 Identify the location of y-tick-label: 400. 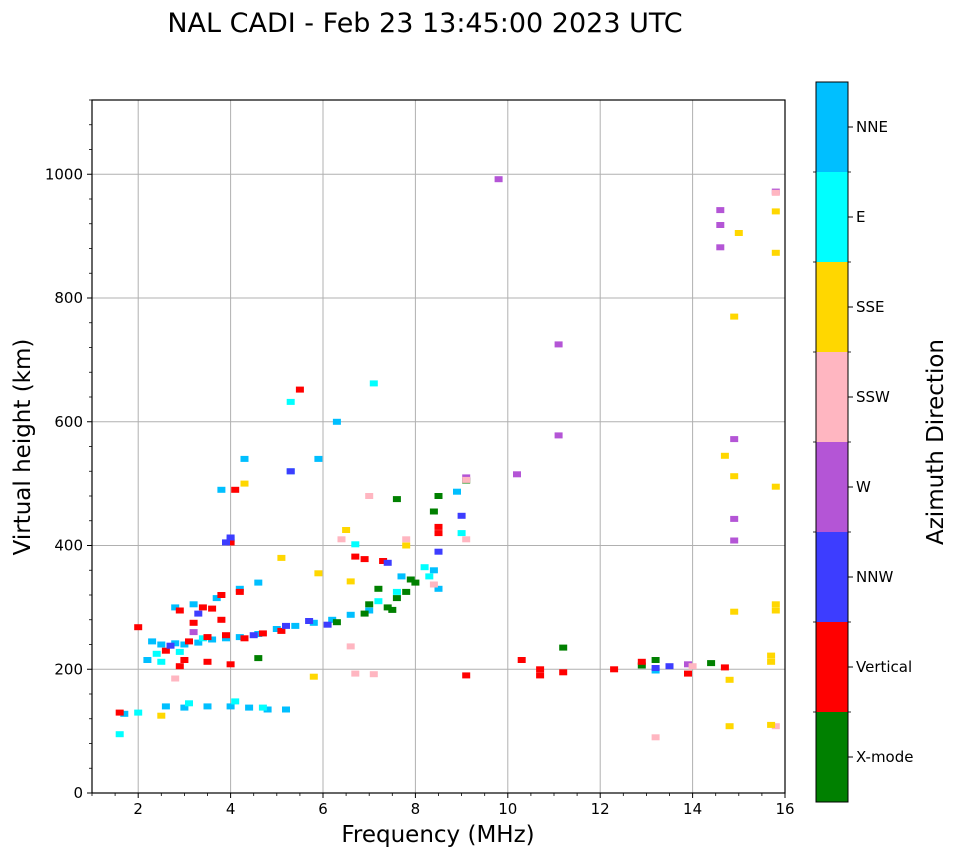
(68, 546).